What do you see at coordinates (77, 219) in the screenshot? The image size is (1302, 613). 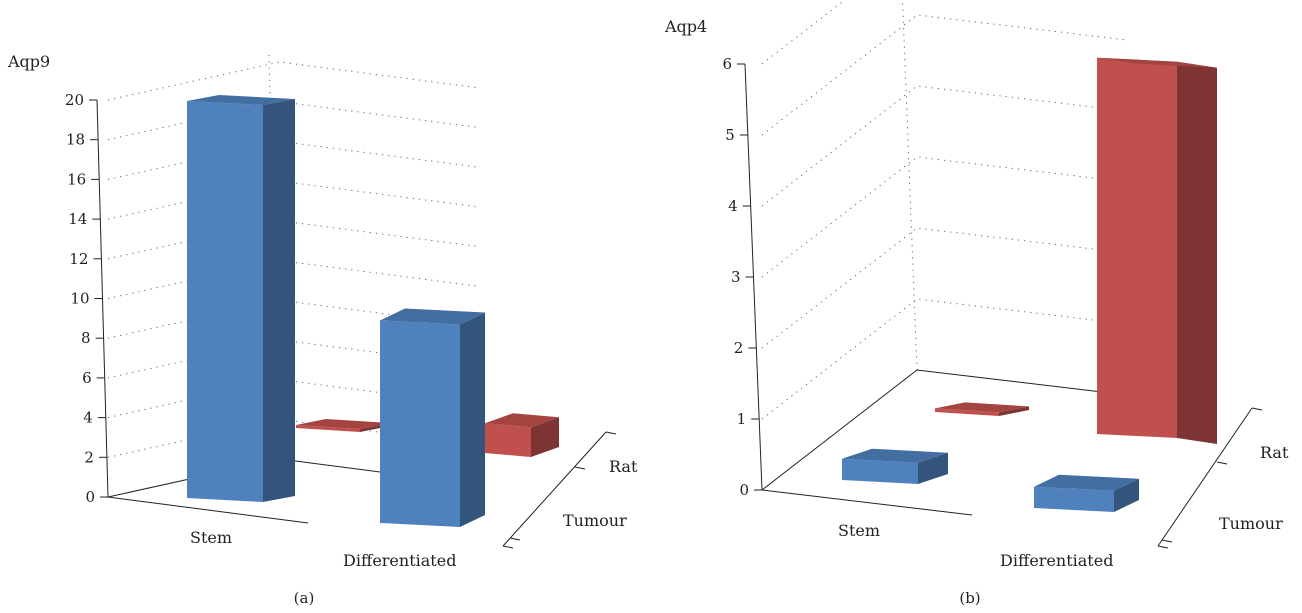 I see `y-tick-label: 14` at bounding box center [77, 219].